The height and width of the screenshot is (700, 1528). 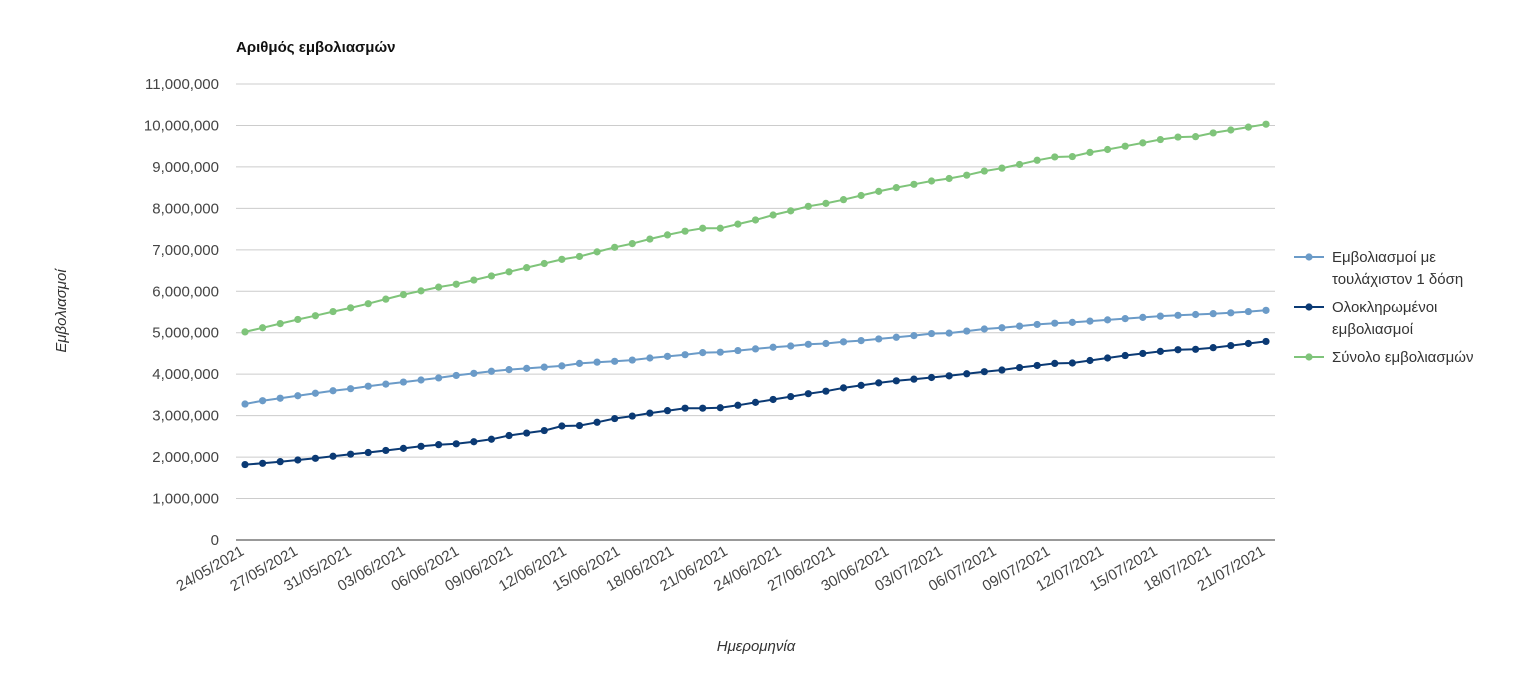 What do you see at coordinates (215, 540) in the screenshot?
I see `y-tick-label: 0` at bounding box center [215, 540].